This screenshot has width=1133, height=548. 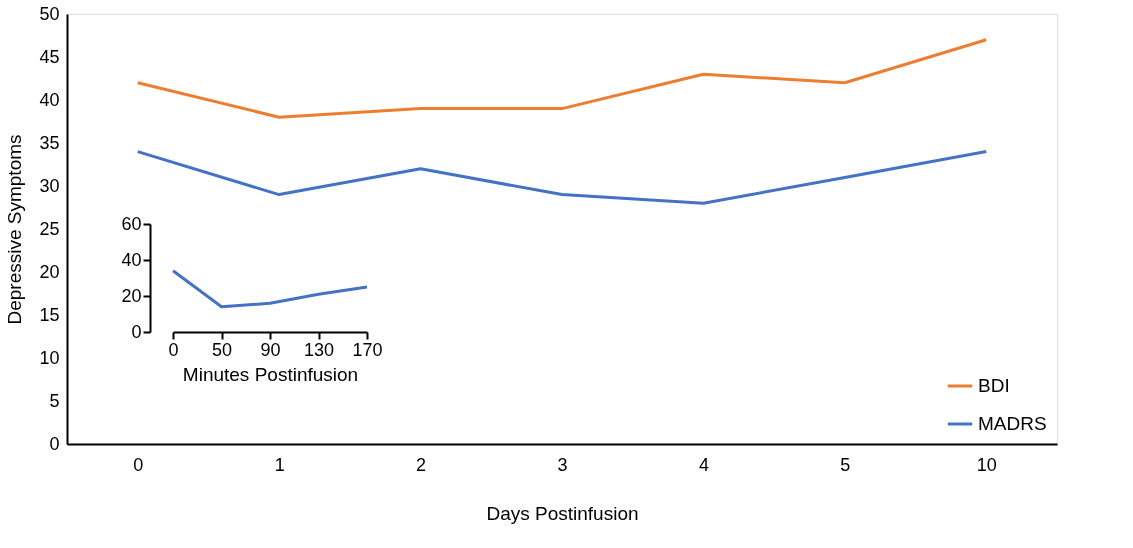 What do you see at coordinates (279, 464) in the screenshot?
I see `x-tick-label: 1` at bounding box center [279, 464].